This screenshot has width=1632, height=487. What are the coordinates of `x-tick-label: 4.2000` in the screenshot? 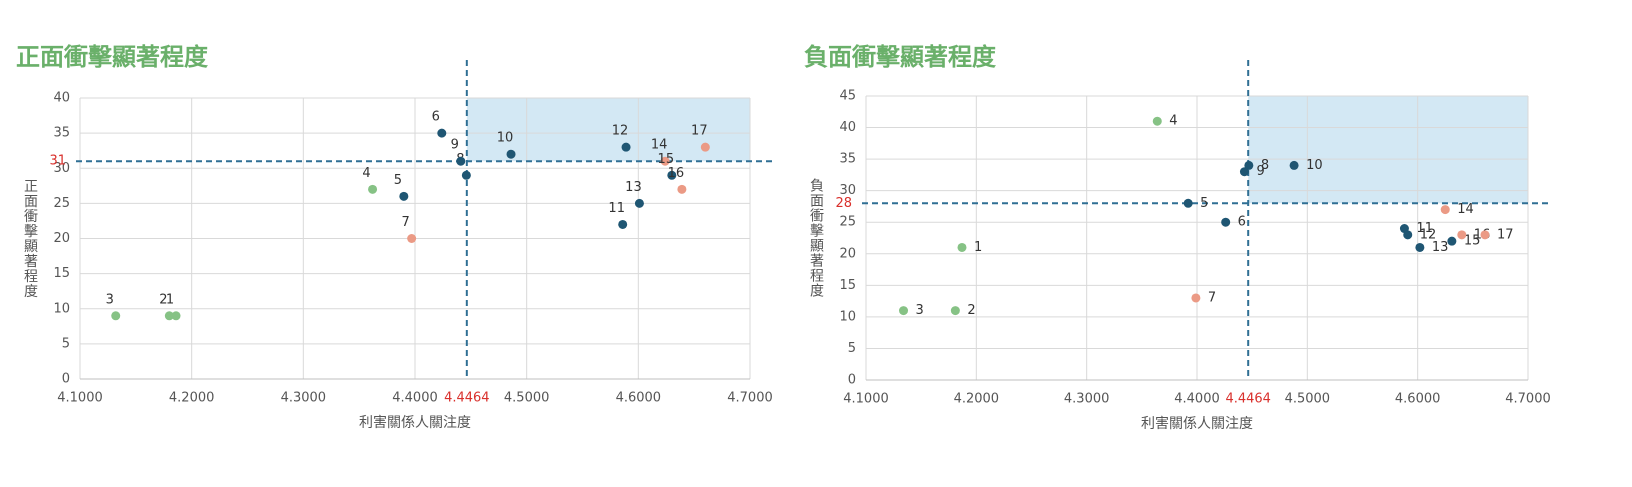 It's located at (977, 399).